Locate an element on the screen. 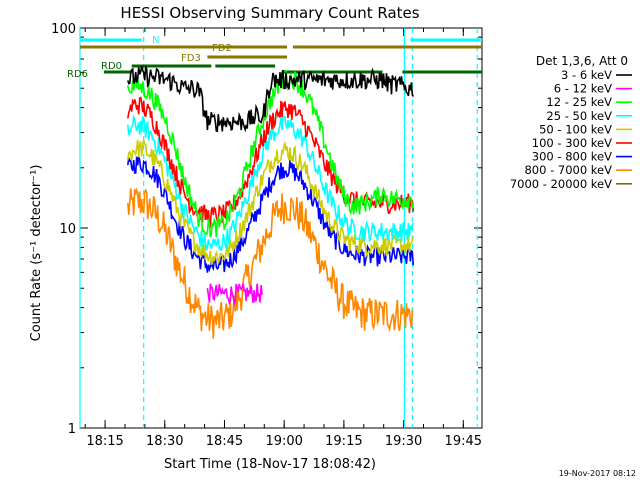  y-tick-label: 1 is located at coordinates (72, 429).